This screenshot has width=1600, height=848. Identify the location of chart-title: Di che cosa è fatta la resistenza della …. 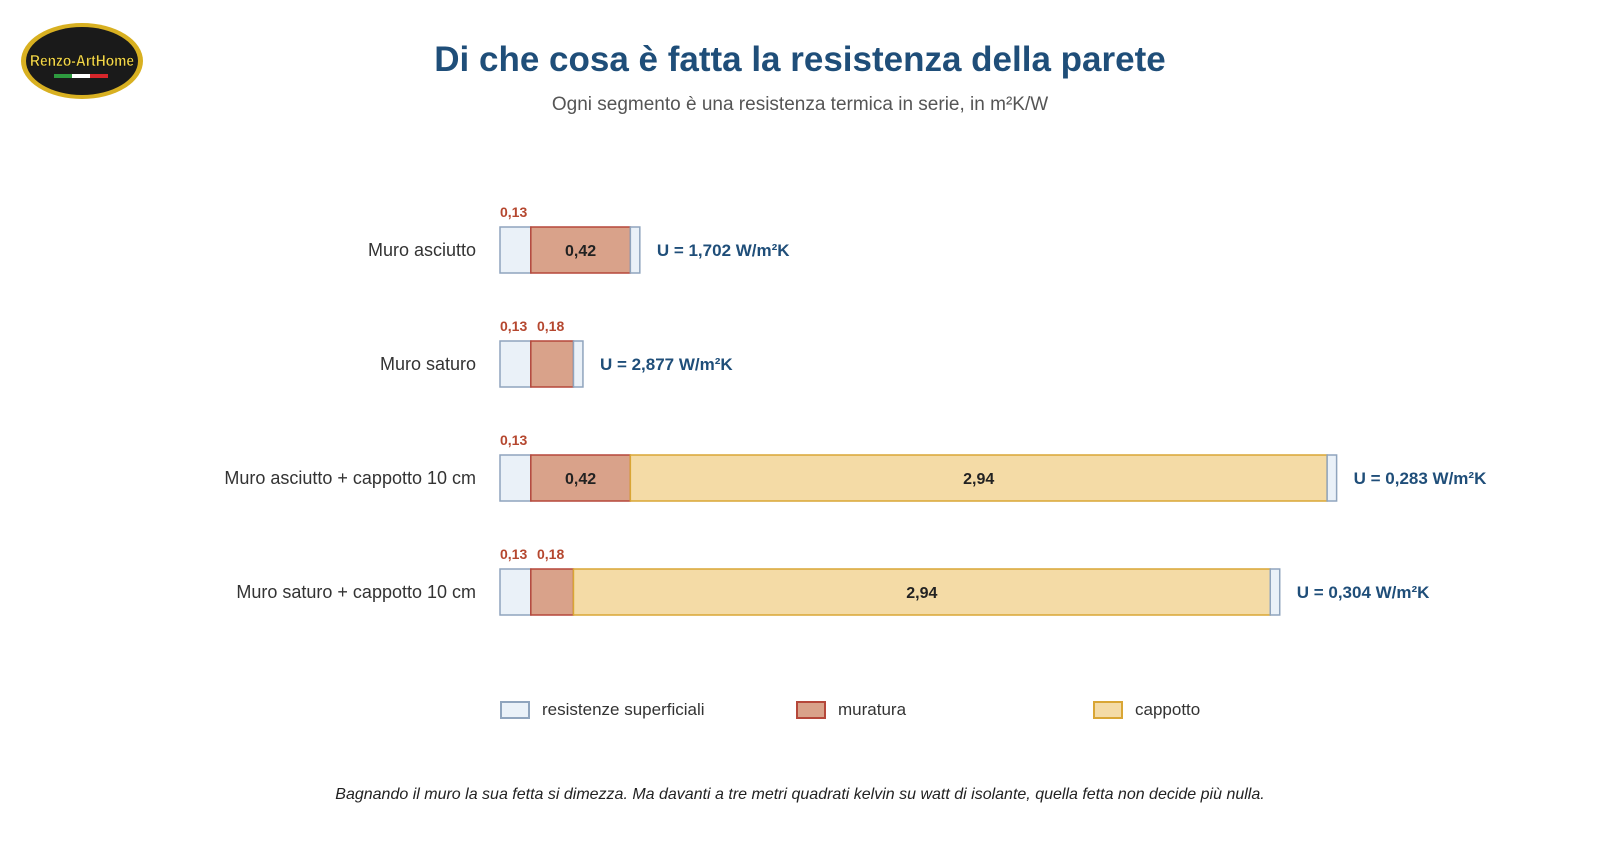
(800, 59).